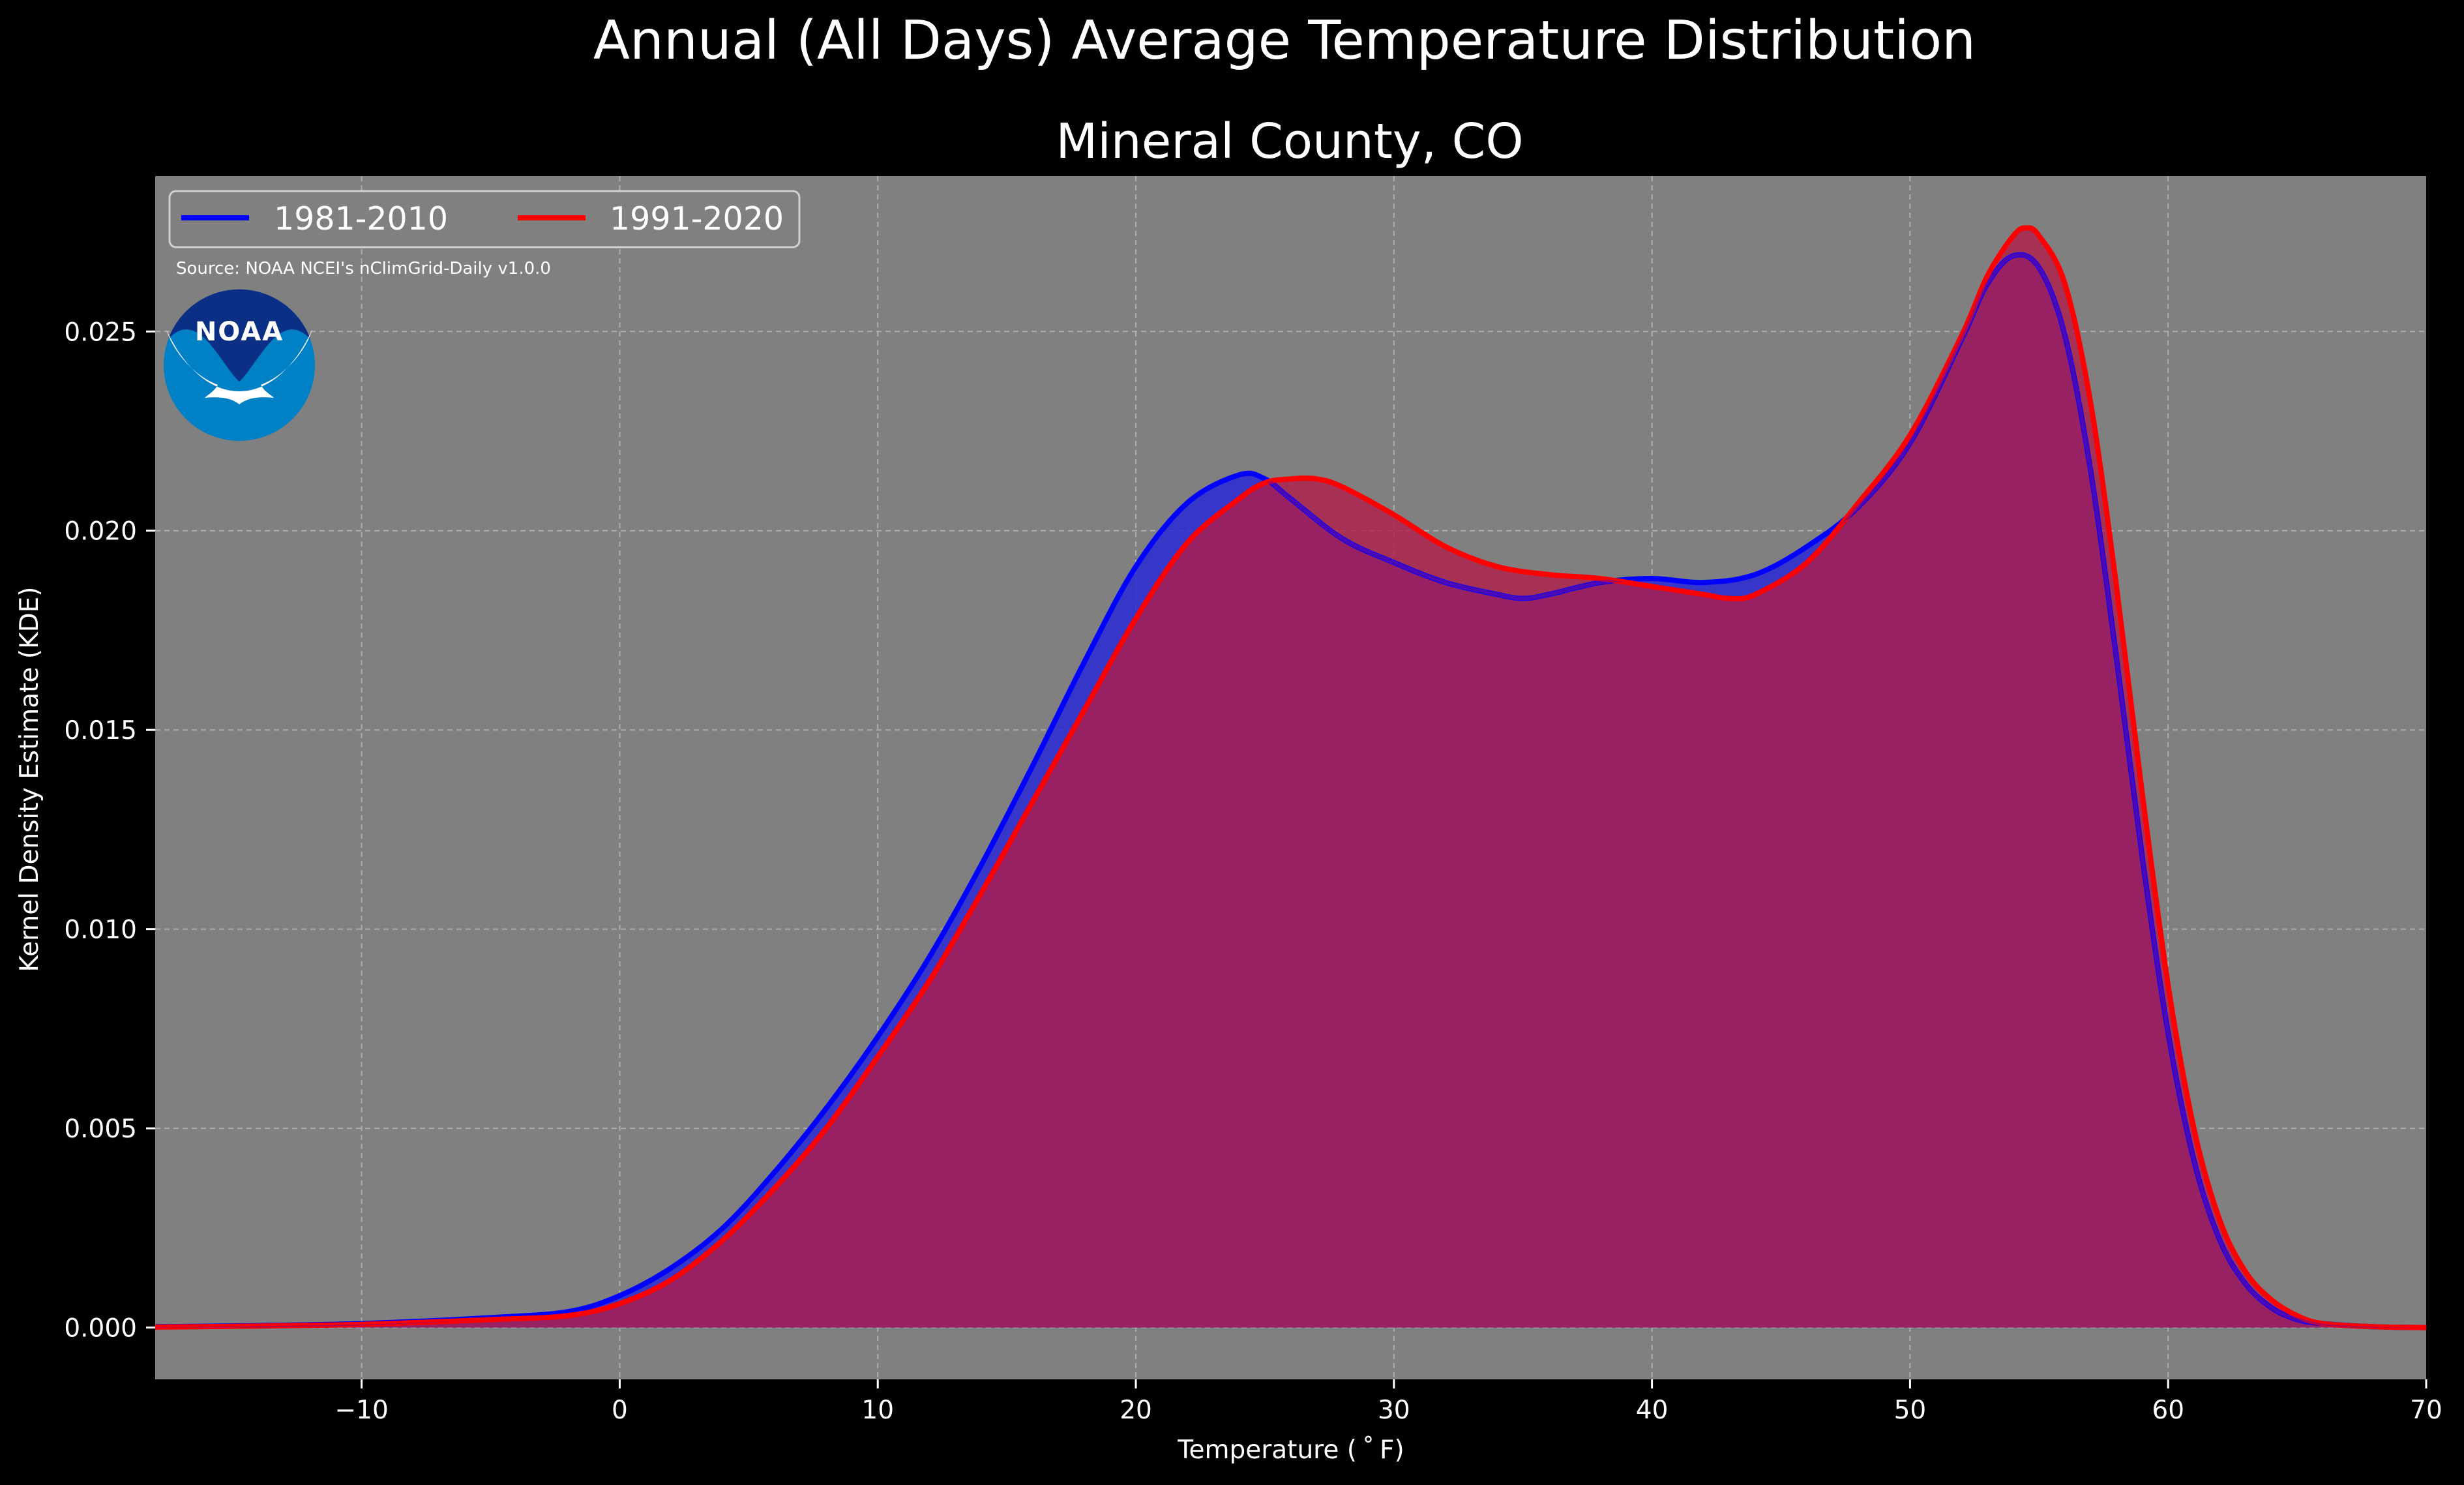  I want to click on noaa-logo-inner, so click(239, 336).